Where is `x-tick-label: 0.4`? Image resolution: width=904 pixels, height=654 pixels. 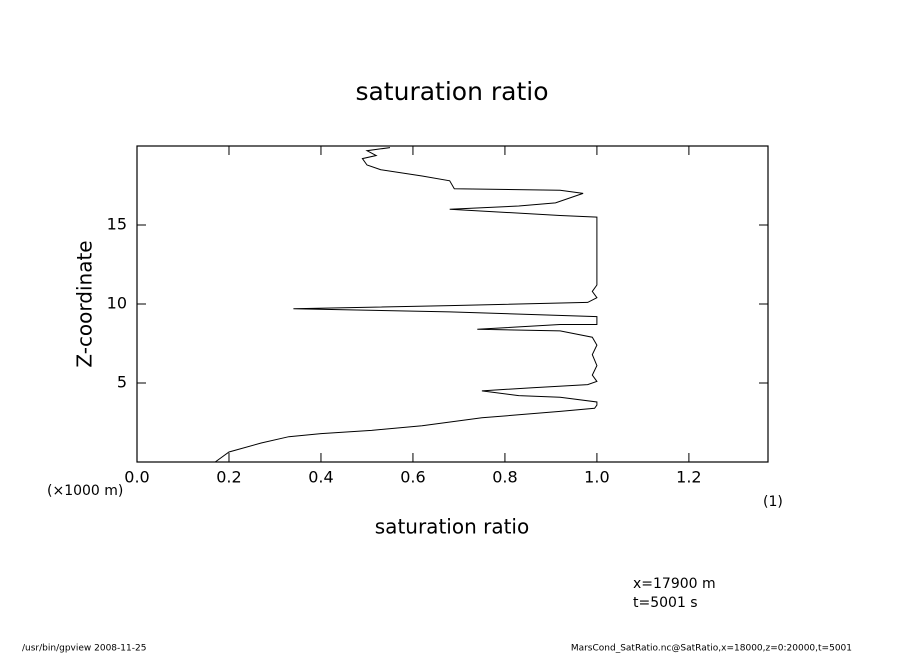
x-tick-label: 0.4 is located at coordinates (320, 477).